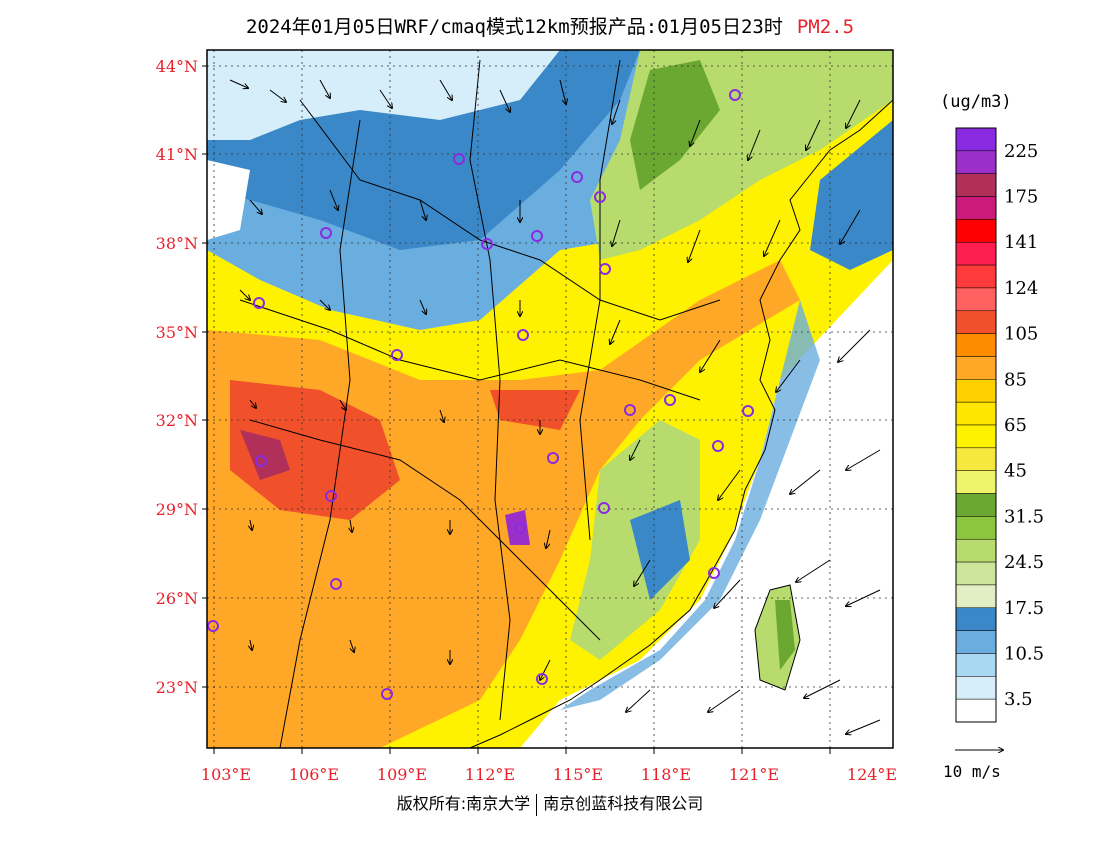 The image size is (1100, 850). What do you see at coordinates (177, 243) in the screenshot?
I see `lat-tick-label: 38°N` at bounding box center [177, 243].